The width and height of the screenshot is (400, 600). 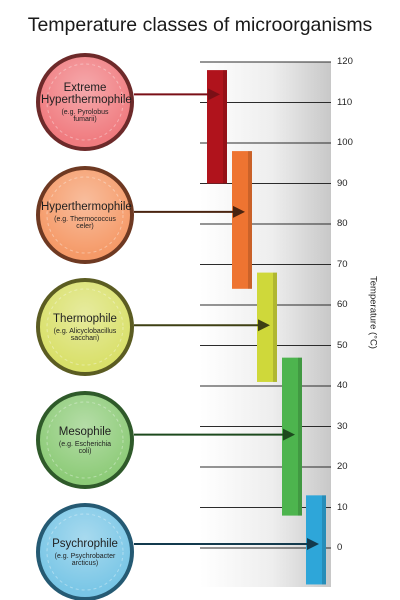 I want to click on class-example-line: celer), so click(x=85, y=227).